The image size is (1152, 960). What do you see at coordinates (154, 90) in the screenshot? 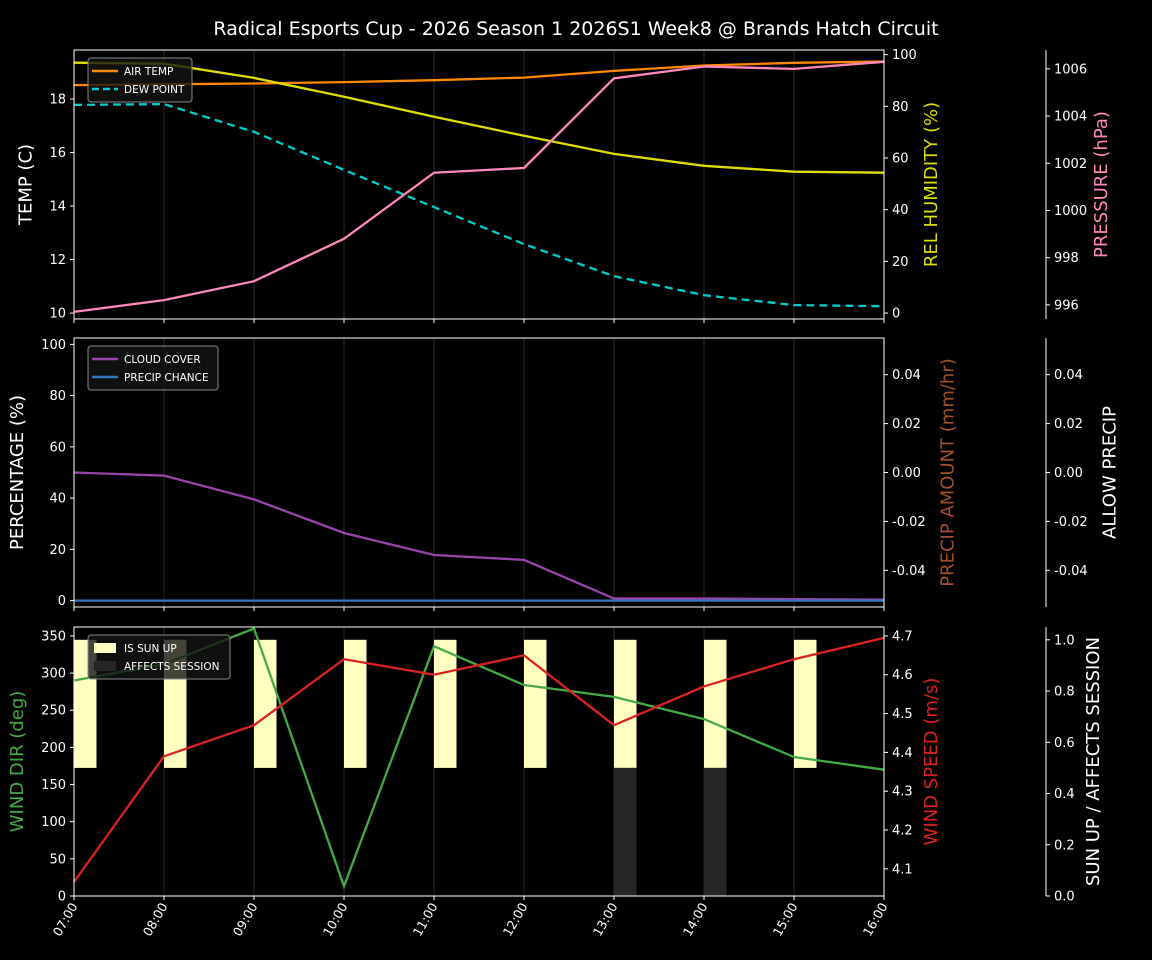
I see `legend-label: DEW POINT` at bounding box center [154, 90].